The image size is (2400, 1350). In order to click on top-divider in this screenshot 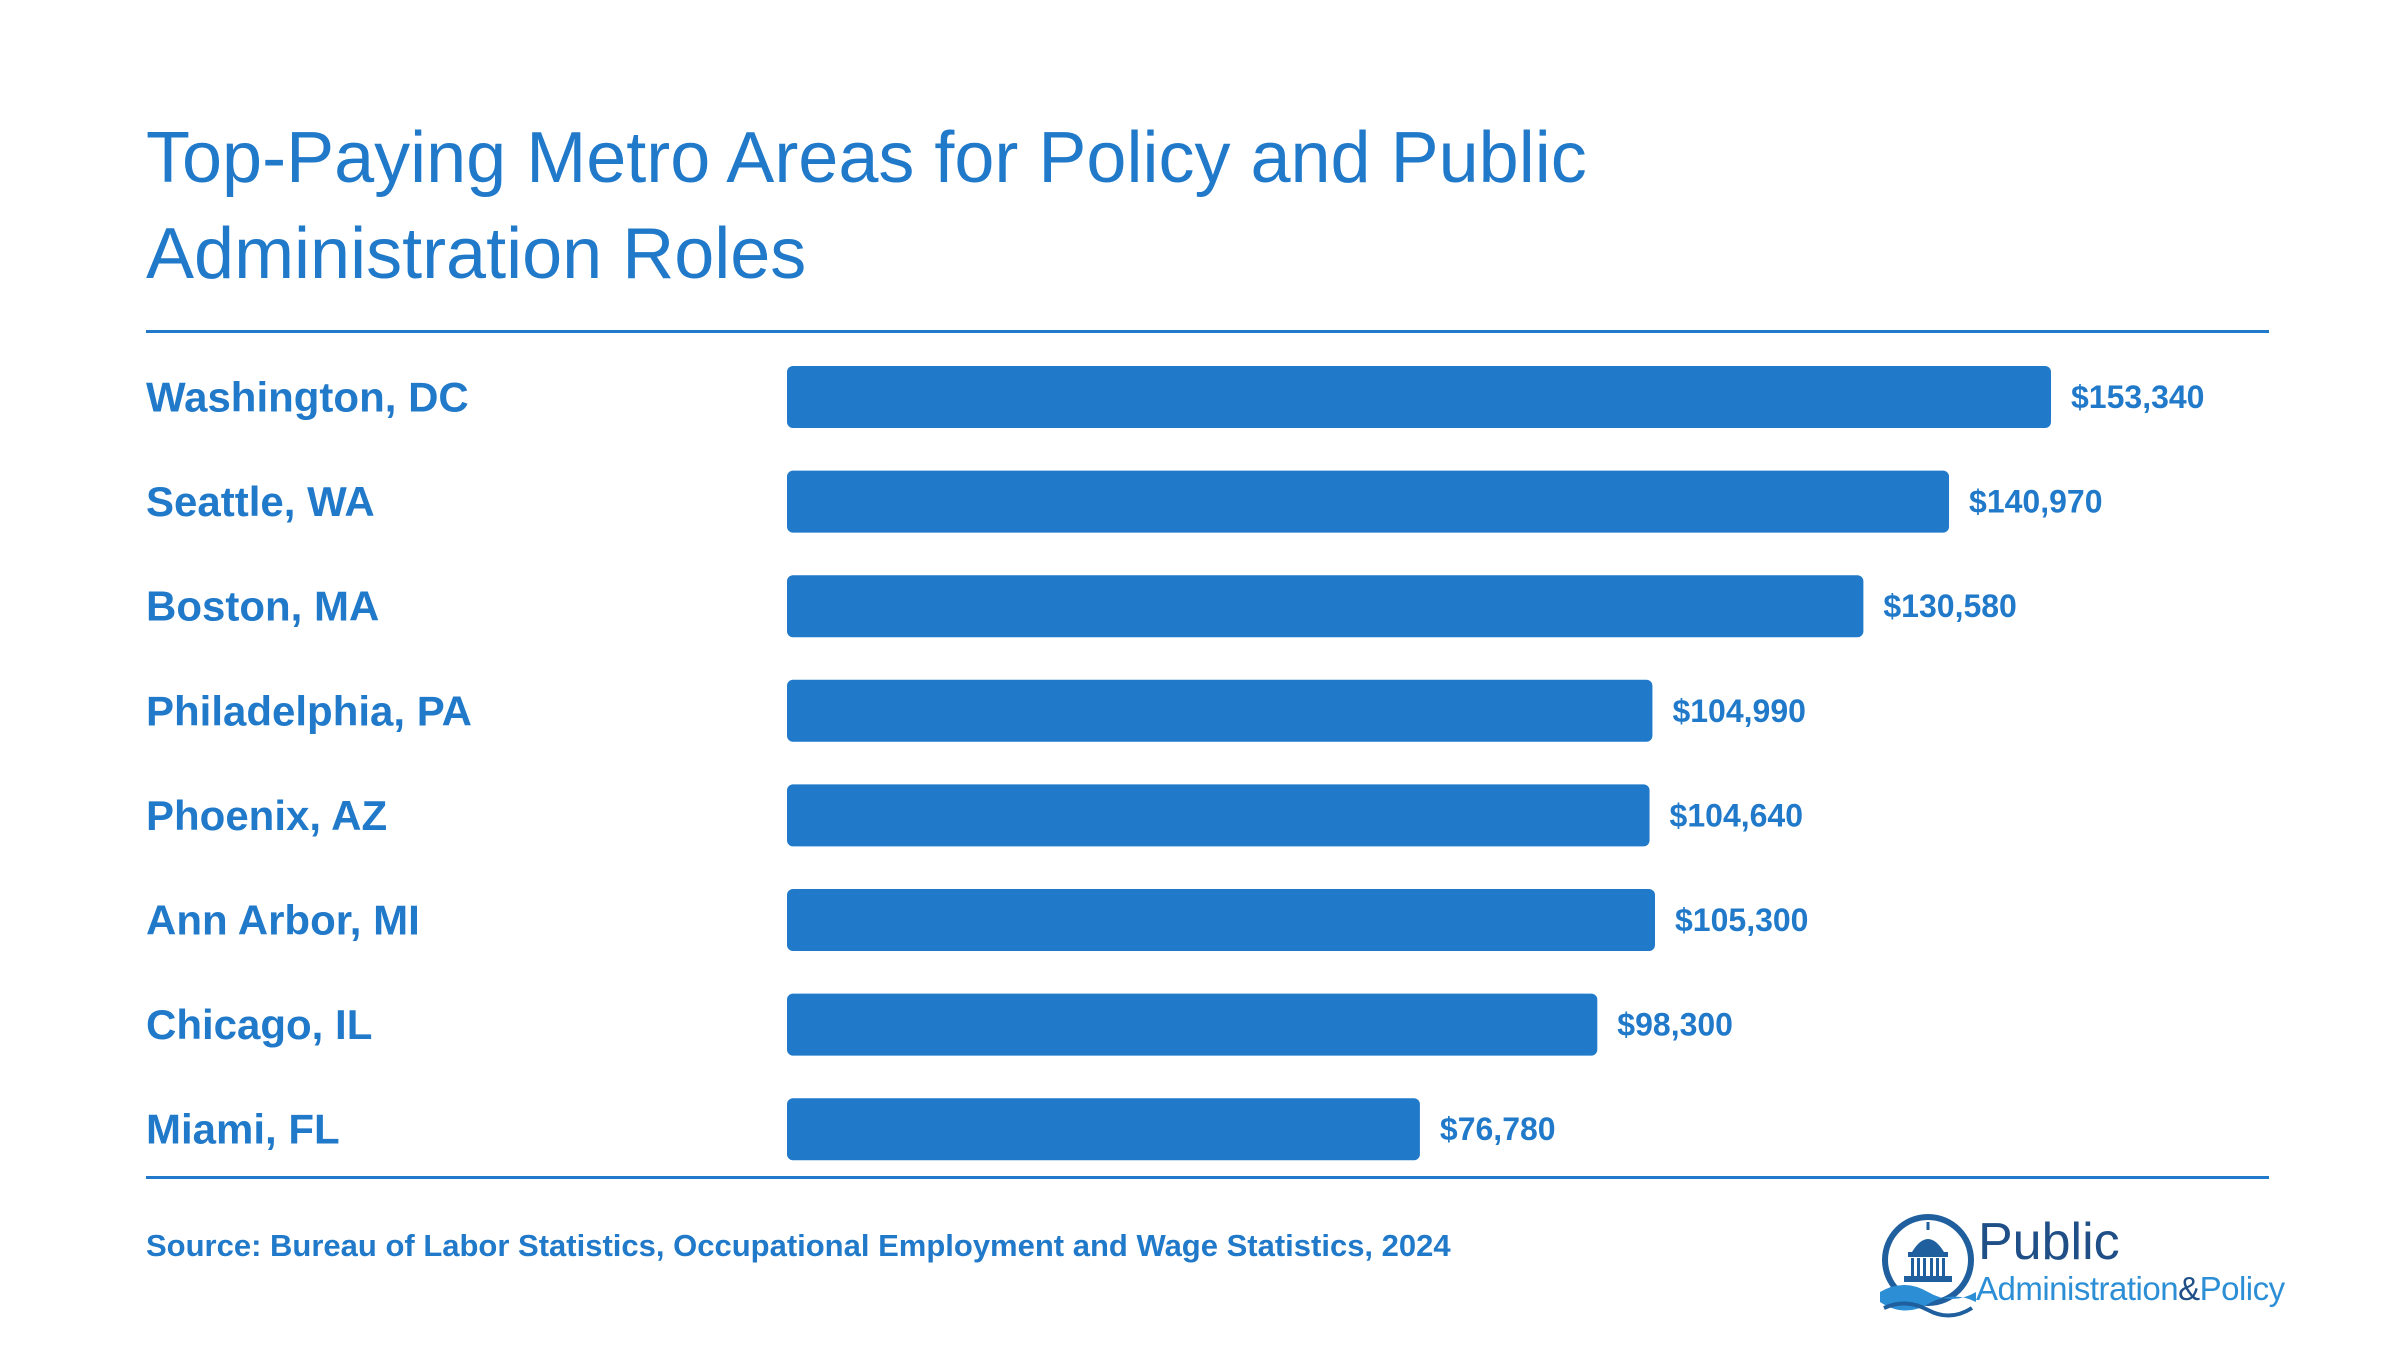, I will do `click(1207, 331)`.